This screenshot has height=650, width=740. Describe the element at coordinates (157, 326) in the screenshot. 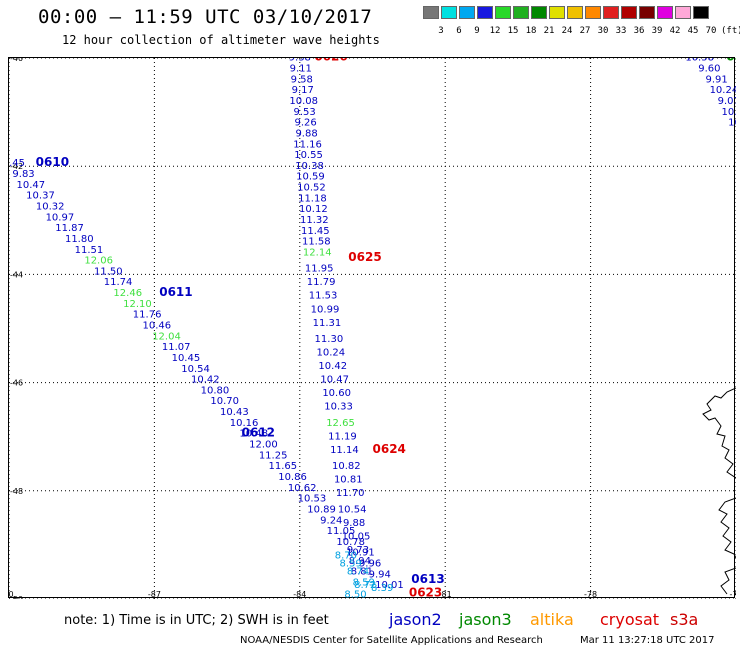

I see `swh-label: 10.46` at that location.